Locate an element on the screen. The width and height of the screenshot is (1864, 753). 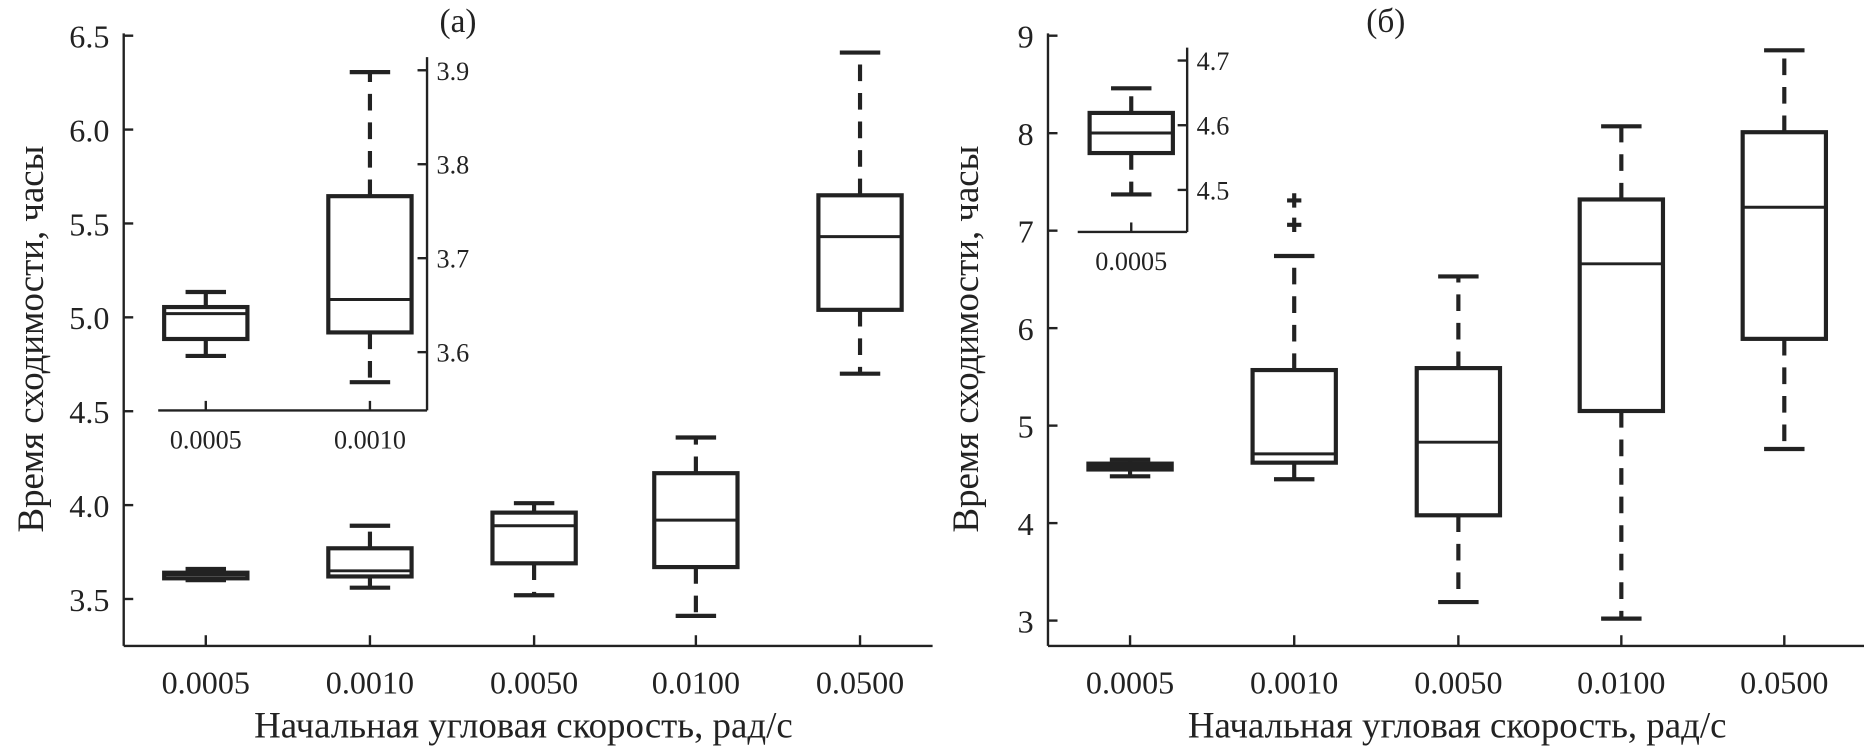
inset-y-tick-label: 4.6 is located at coordinates (1213, 126).